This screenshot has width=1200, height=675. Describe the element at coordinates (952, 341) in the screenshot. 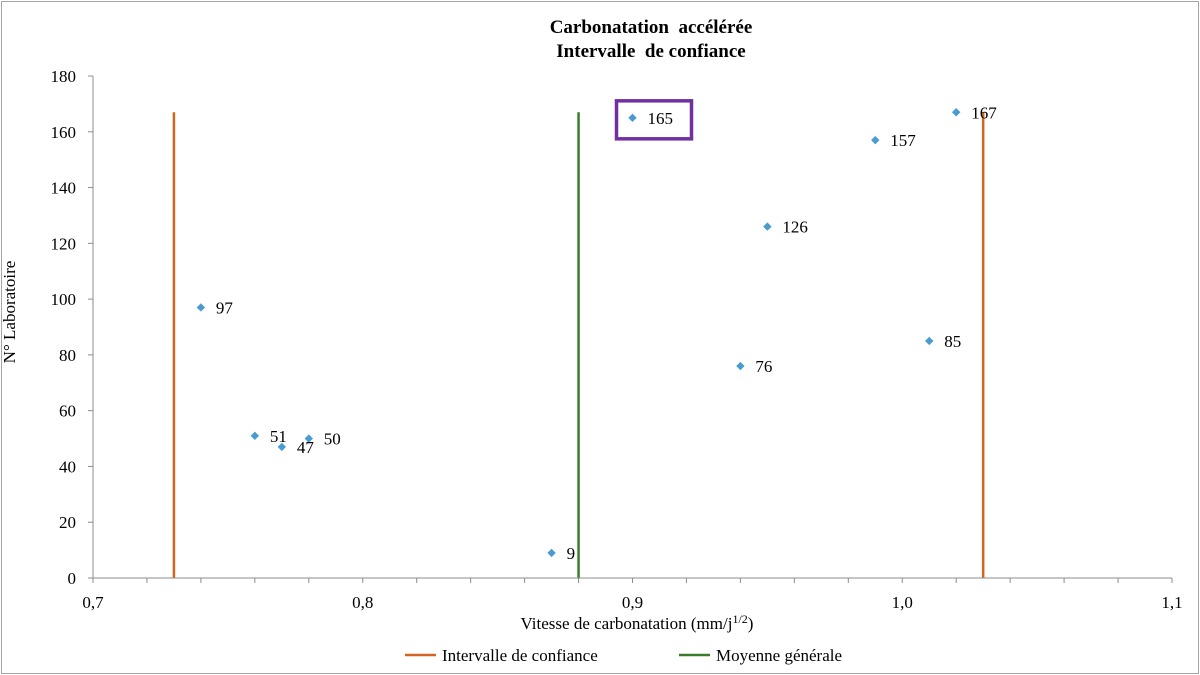

I see `data-label-85: 85` at that location.